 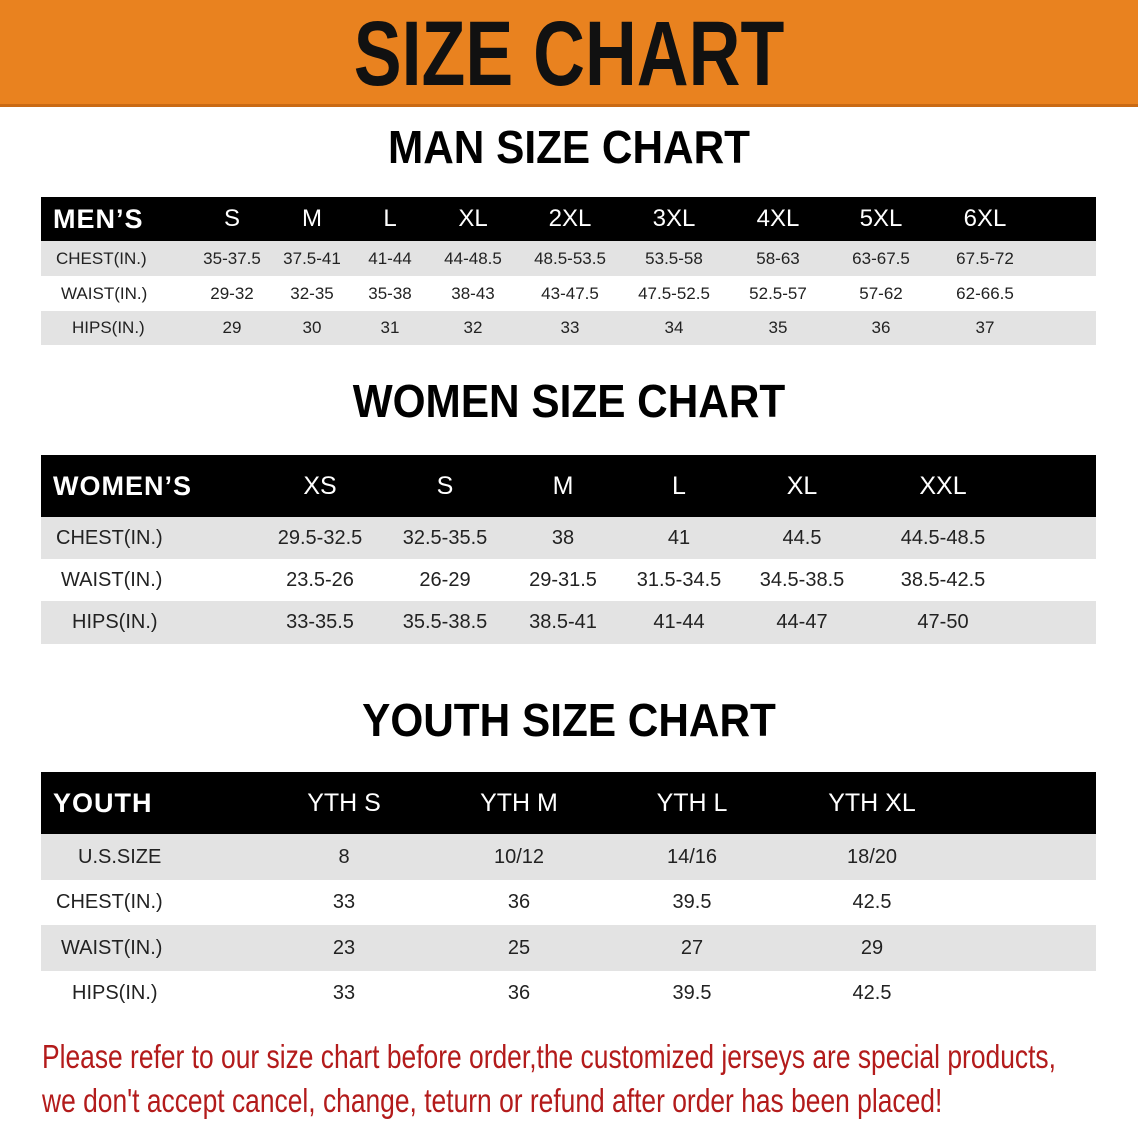 I want to click on size-header: 3XL, so click(x=674, y=218).